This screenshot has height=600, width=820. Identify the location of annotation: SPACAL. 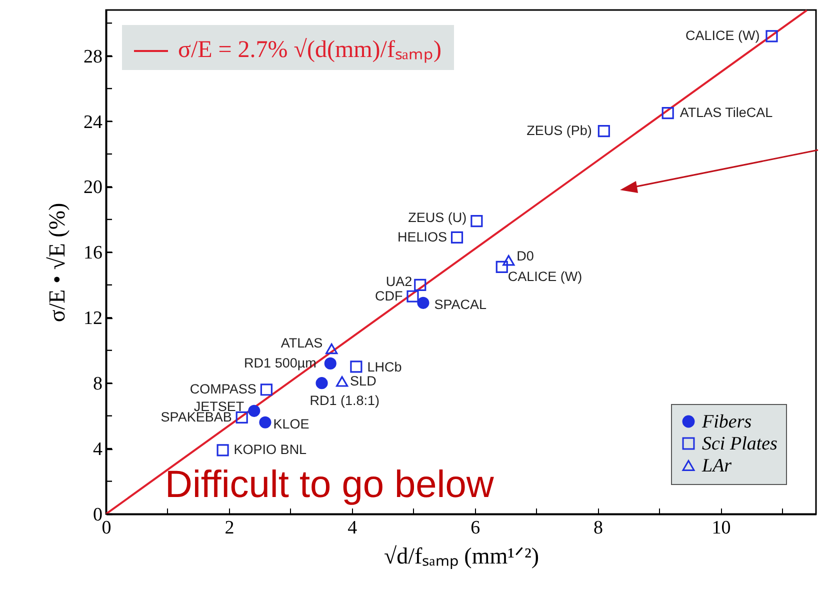
(460, 304).